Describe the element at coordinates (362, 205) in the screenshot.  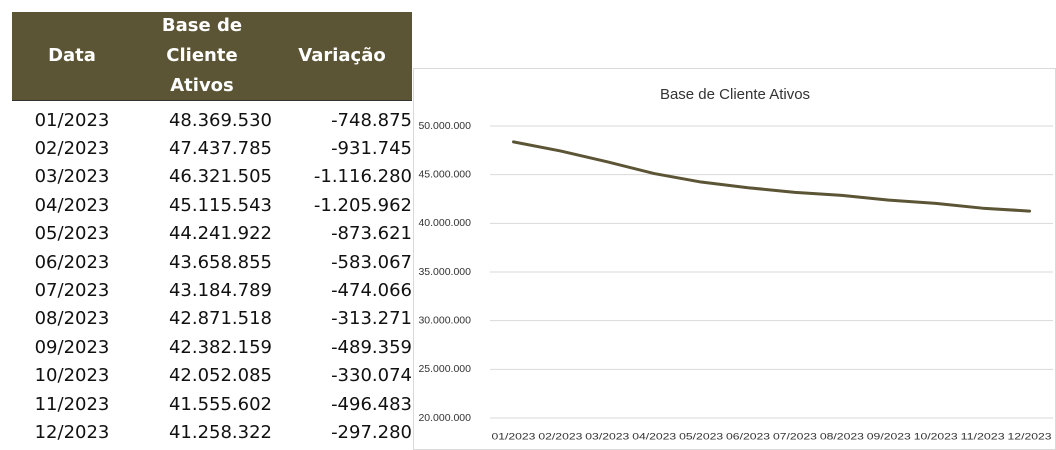
I see `table-cell: -1.205.962` at that location.